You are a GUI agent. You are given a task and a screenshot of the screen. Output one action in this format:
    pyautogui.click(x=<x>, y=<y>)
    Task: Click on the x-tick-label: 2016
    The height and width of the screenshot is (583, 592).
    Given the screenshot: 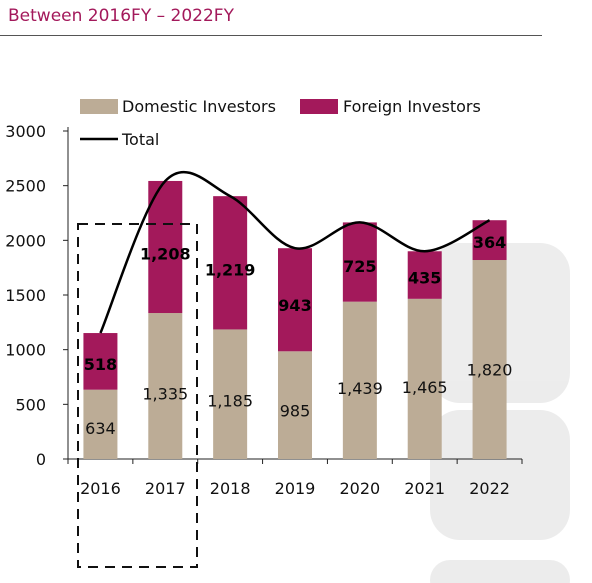 What is the action you would take?
    pyautogui.click(x=100, y=488)
    